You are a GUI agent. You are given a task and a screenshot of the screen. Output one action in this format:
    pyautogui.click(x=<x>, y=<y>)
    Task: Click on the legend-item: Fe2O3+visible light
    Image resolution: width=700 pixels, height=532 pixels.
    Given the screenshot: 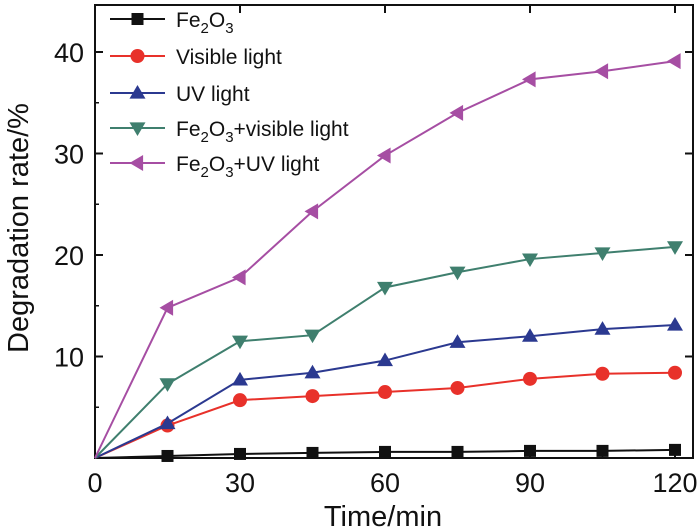 What is the action you would take?
    pyautogui.click(x=229, y=132)
    